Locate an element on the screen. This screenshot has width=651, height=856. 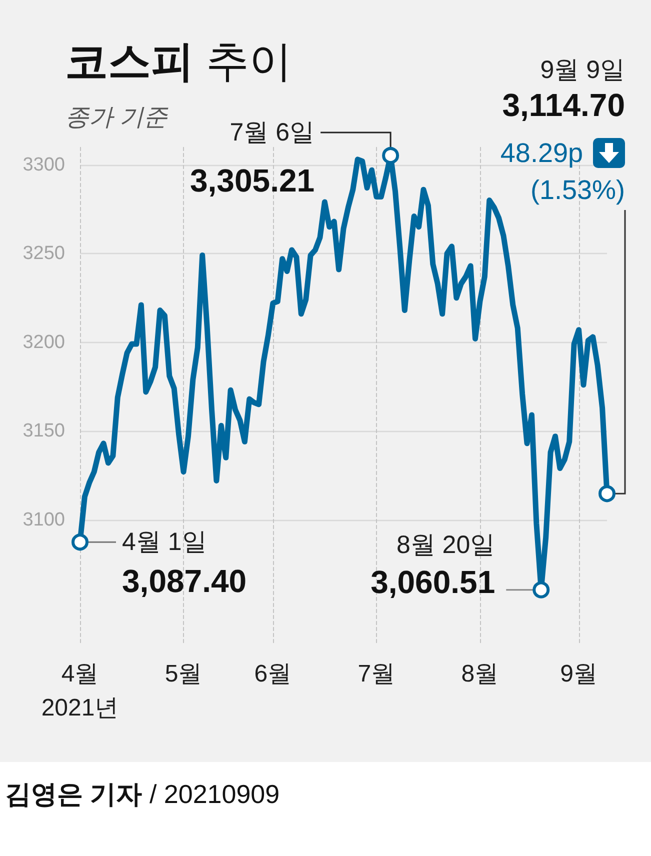
y-tick-label: 3250 is located at coordinates (43, 253).